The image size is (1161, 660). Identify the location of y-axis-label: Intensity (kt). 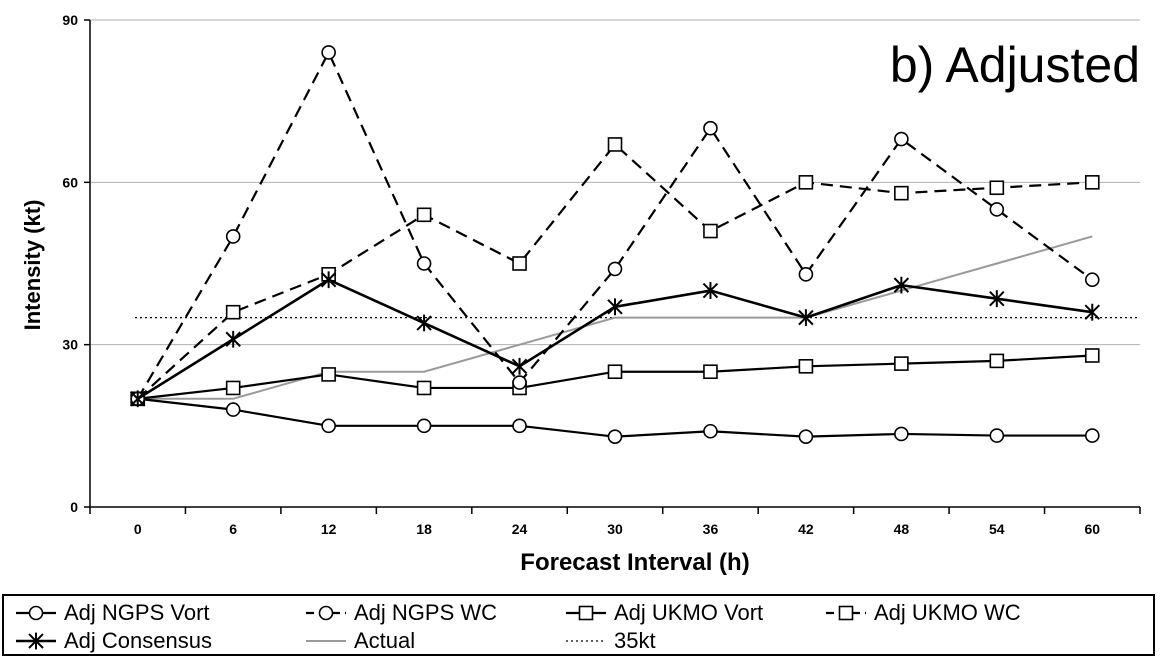
(32, 265).